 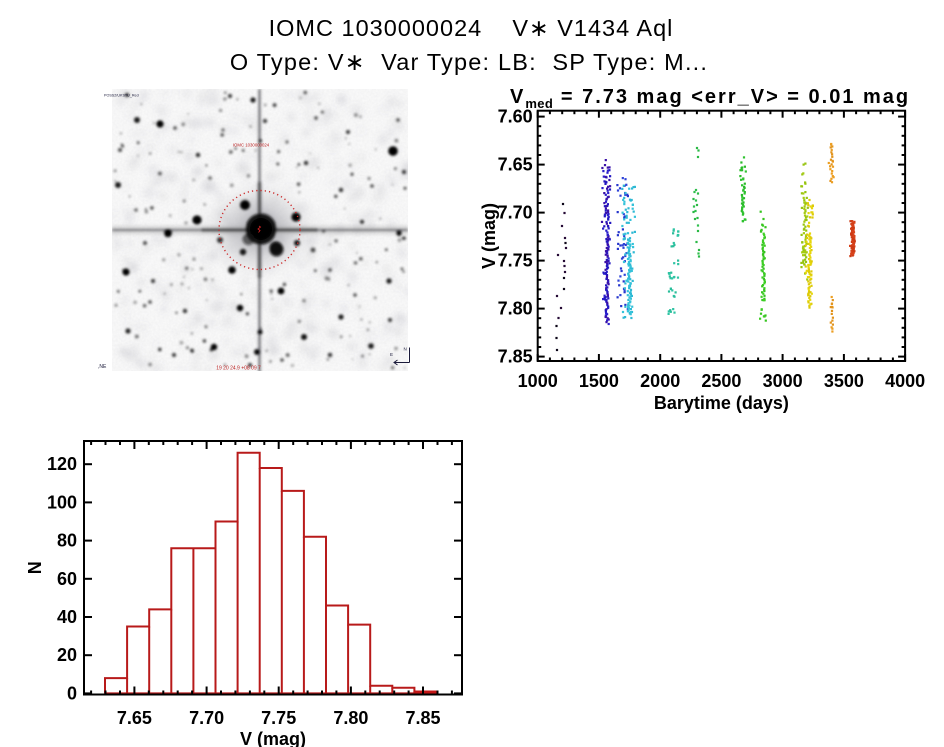 I want to click on svg-text: ,NE, so click(x=102, y=367).